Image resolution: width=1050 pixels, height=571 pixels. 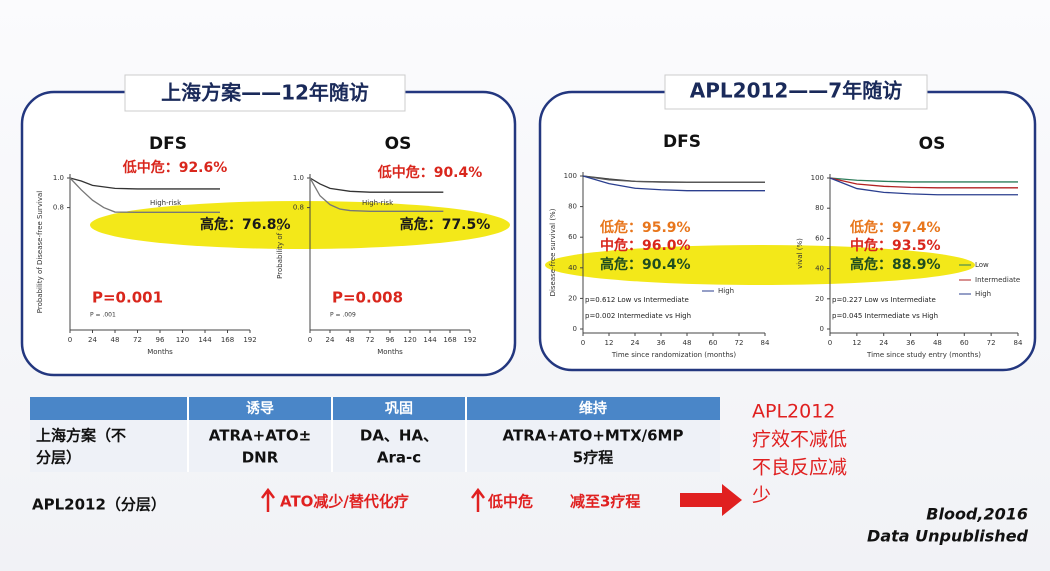 What do you see at coordinates (40, 252) in the screenshot?
I see `y-label: Probability of Disease-free Survival` at bounding box center [40, 252].